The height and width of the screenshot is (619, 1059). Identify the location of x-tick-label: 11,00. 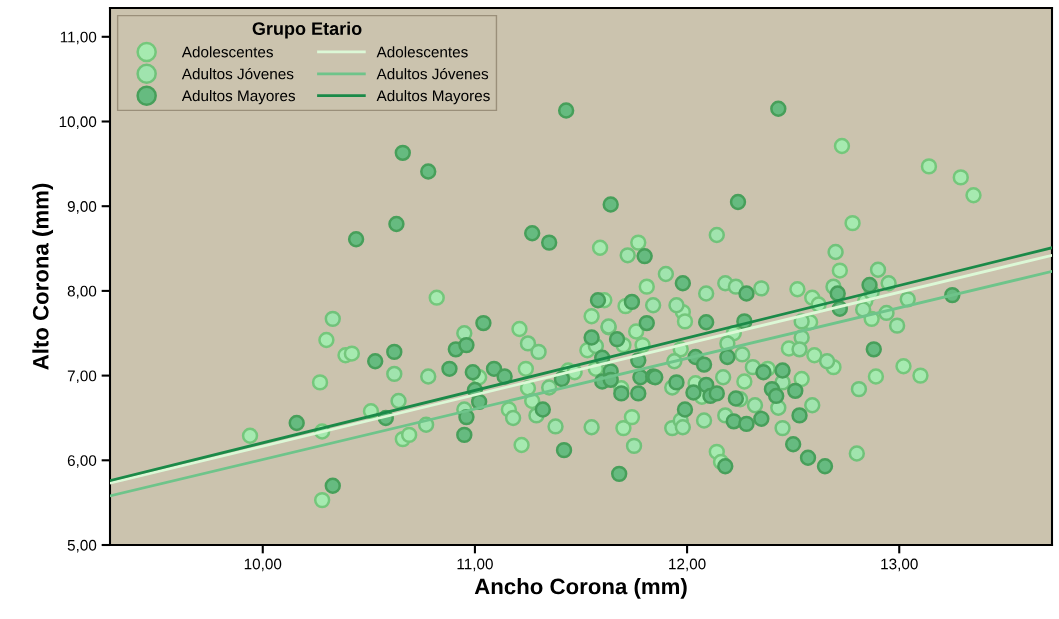
(475, 565).